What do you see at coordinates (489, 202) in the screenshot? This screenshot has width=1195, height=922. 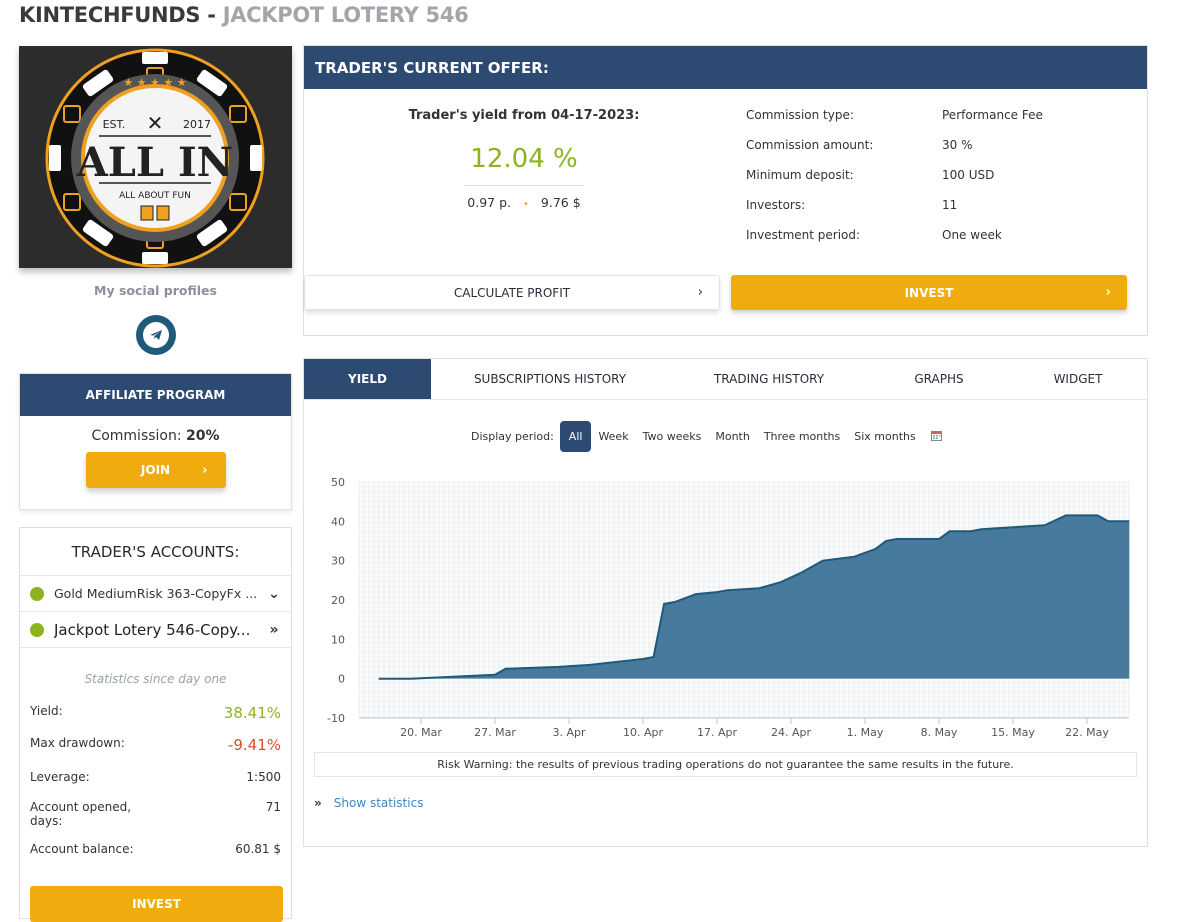 I see `yield-points: 0.97 p.` at bounding box center [489, 202].